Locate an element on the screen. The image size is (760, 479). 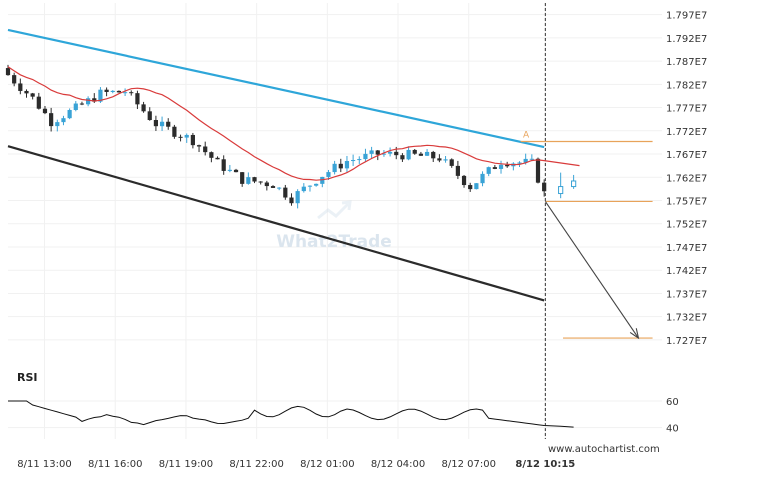
y-tick-label: 1.777E7 is located at coordinates (686, 109).